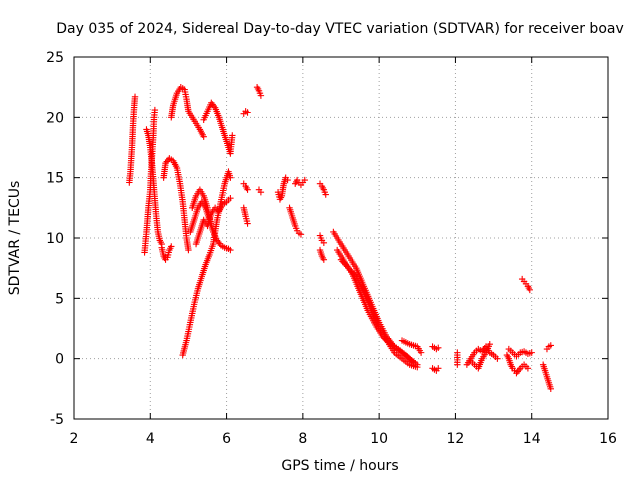 Image resolution: width=640 pixels, height=480 pixels. I want to click on series-arc-z, so click(411, 346).